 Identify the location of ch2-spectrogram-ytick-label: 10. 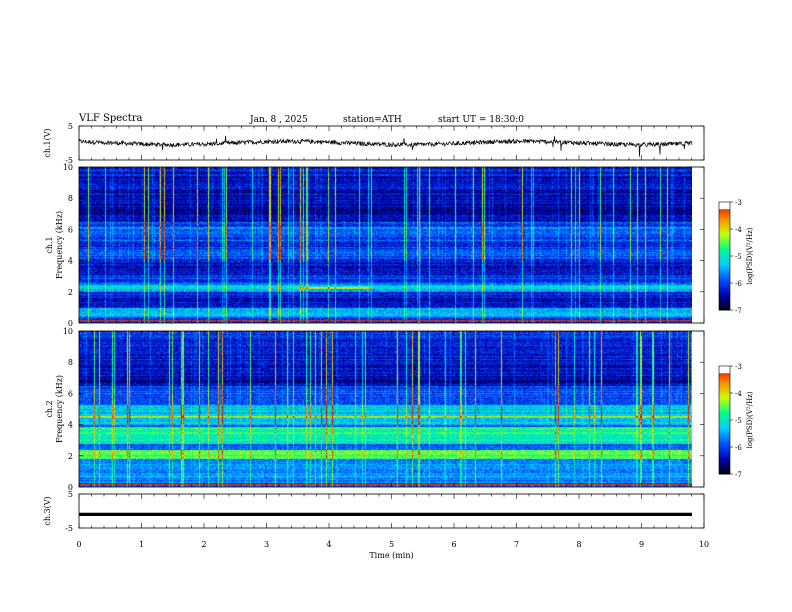
(68, 331).